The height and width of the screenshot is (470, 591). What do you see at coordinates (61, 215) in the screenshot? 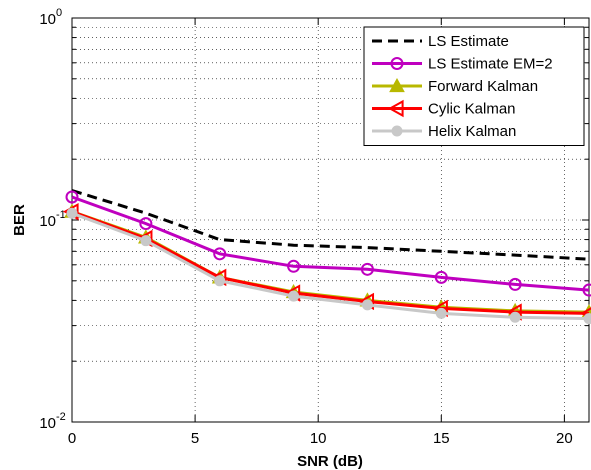
I see `y-tick-exponent: -1` at bounding box center [61, 215].